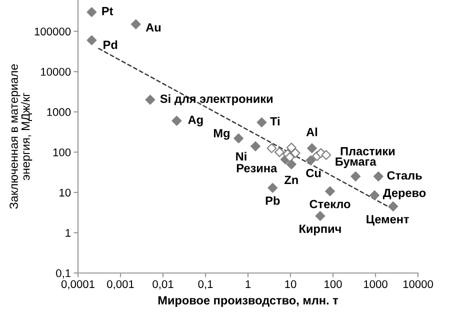 The height and width of the screenshot is (320, 452). Describe the element at coordinates (153, 27) in the screenshot. I see `annotation: Au` at that location.